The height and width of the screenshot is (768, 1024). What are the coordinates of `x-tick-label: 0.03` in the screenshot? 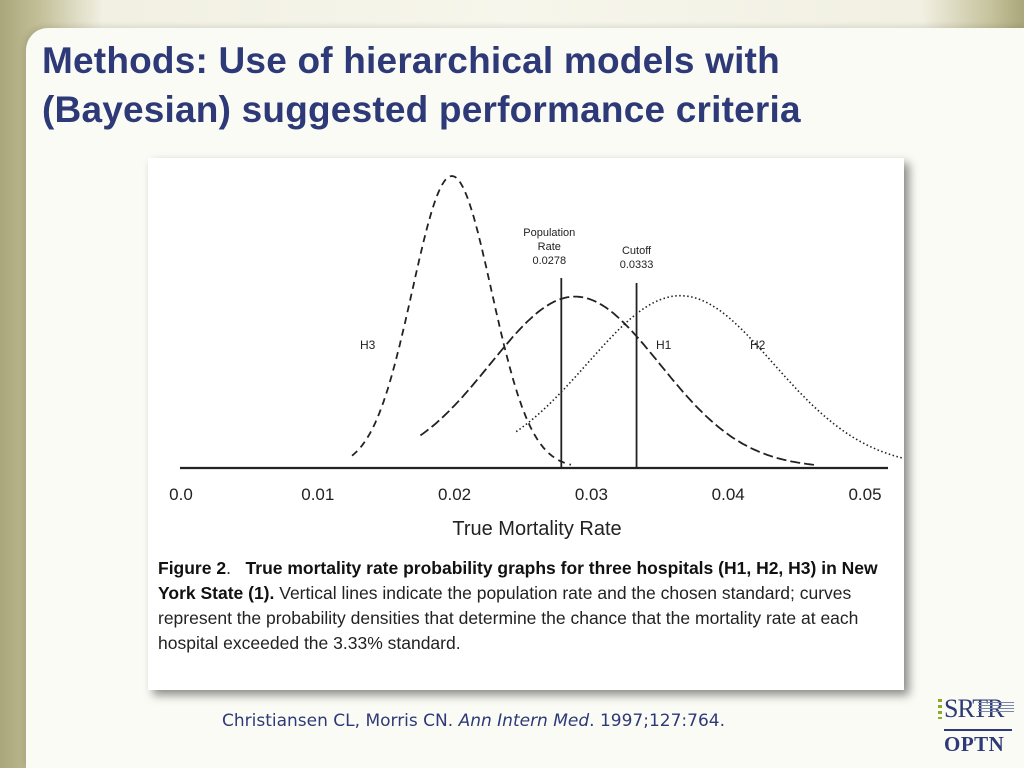 It's located at (591, 494).